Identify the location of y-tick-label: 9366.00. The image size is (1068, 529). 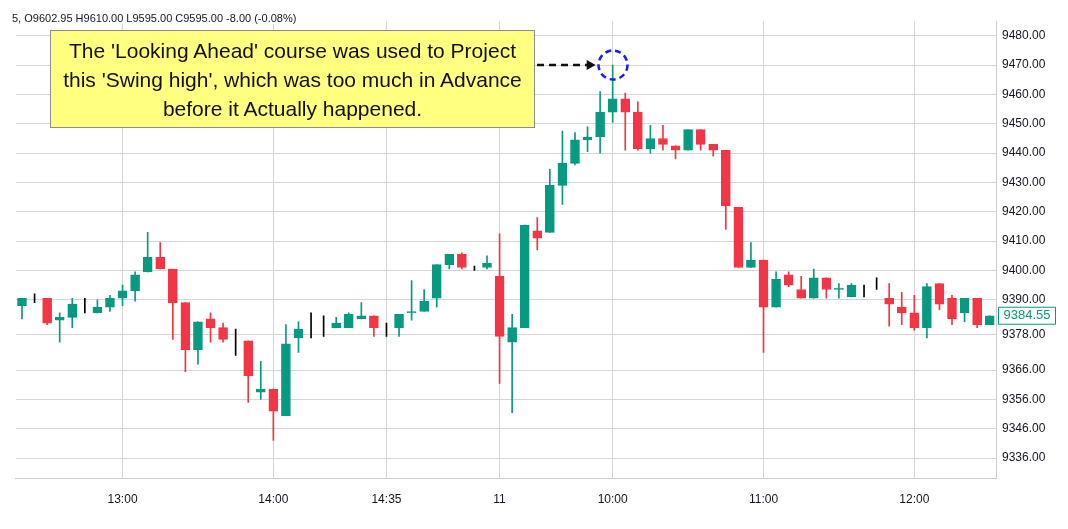
(1024, 369).